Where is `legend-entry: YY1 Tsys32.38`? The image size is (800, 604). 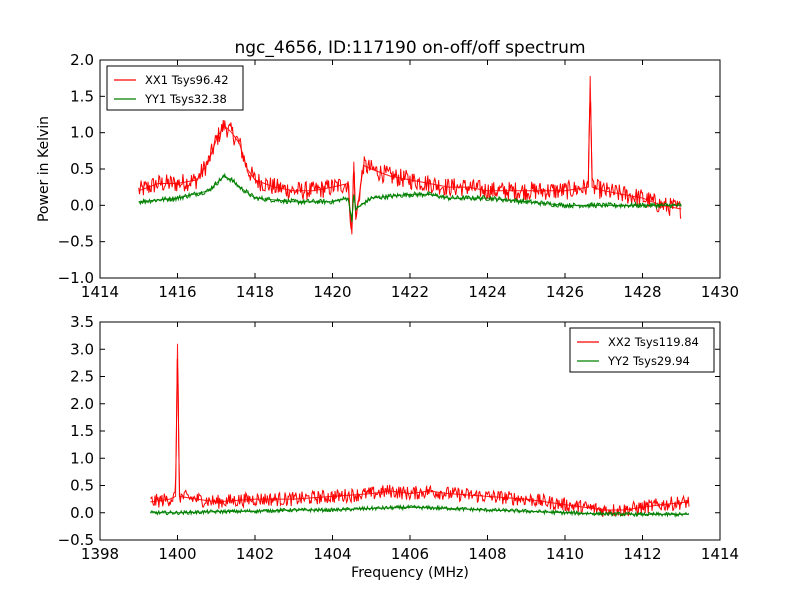
legend-entry: YY1 Tsys32.38 is located at coordinates (185, 99).